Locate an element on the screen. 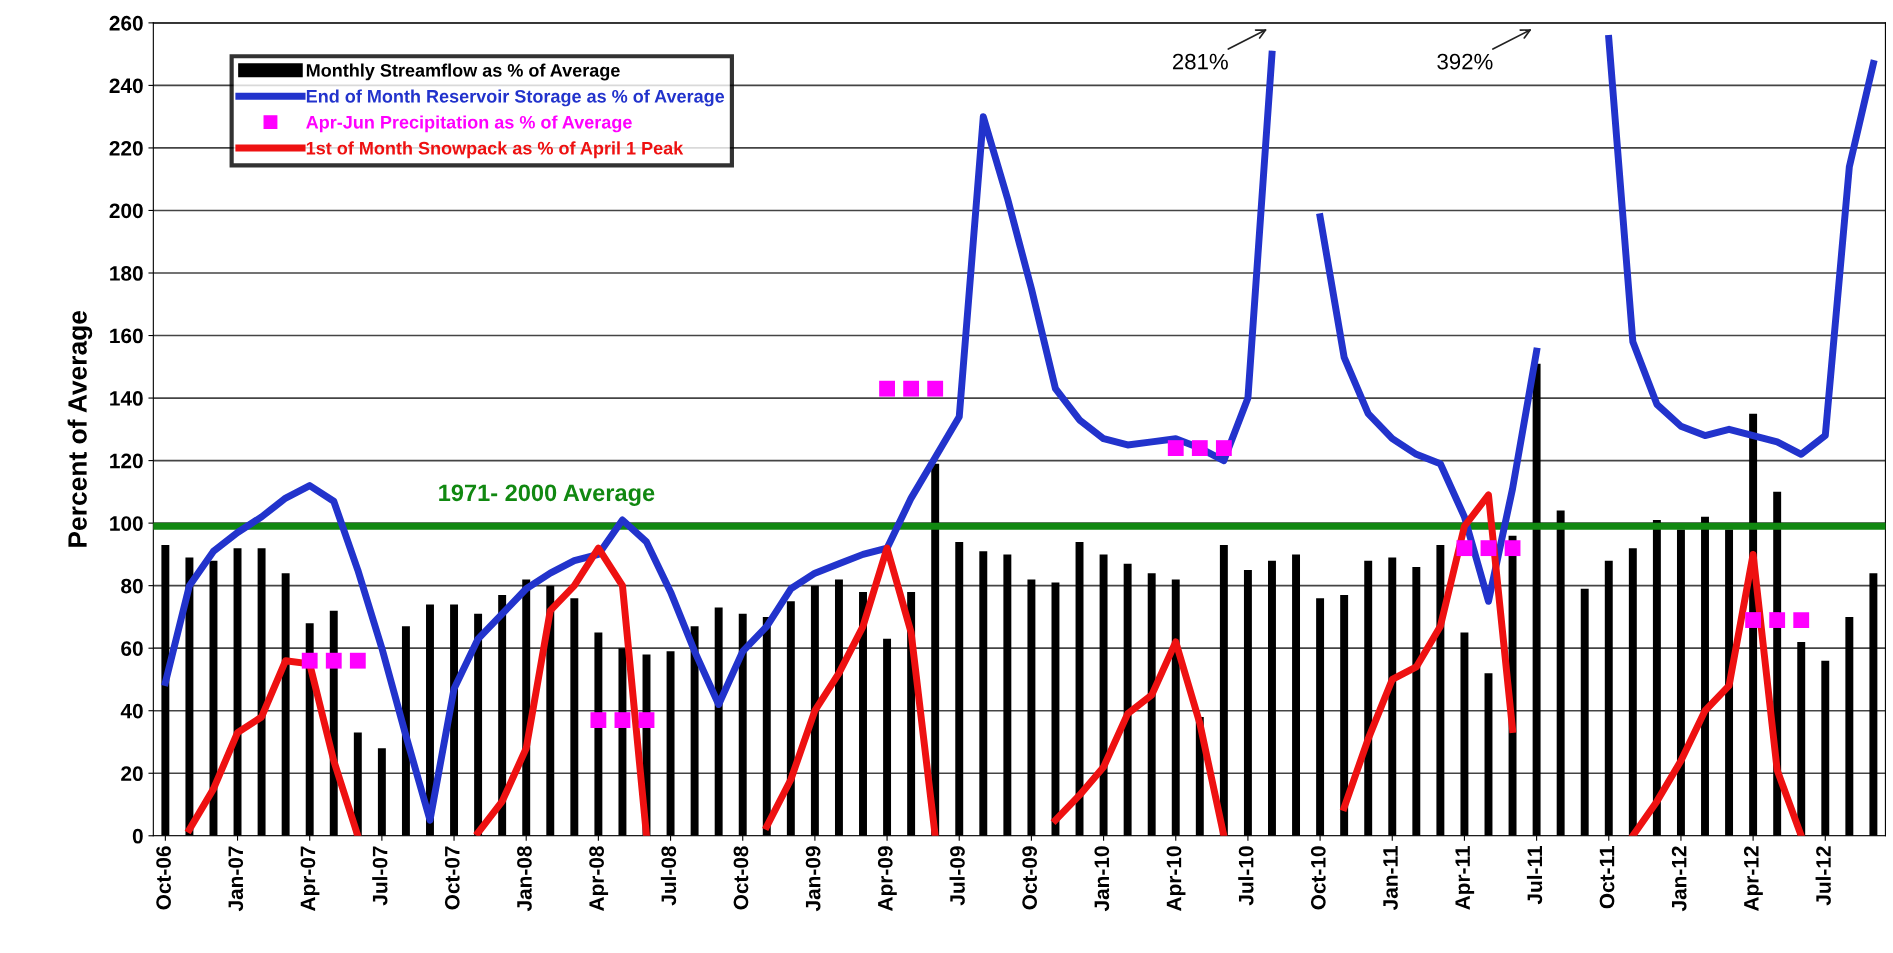 This screenshot has height=953, width=1893. y-tick-label: 160 is located at coordinates (126, 336).